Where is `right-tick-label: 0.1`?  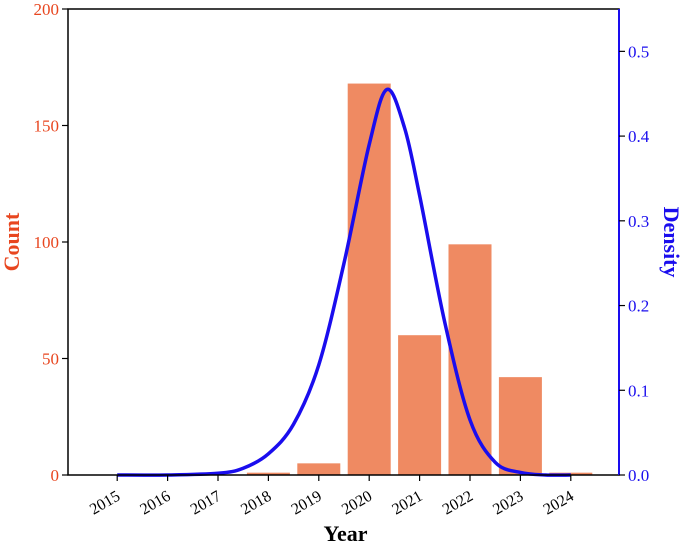
right-tick-label: 0.1 is located at coordinates (638, 390).